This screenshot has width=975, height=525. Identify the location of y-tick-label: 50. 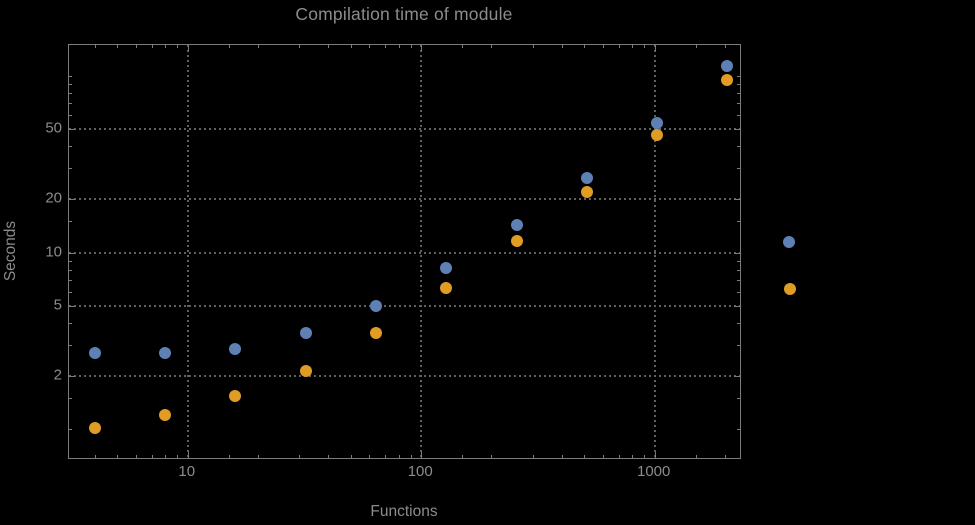
(53, 128).